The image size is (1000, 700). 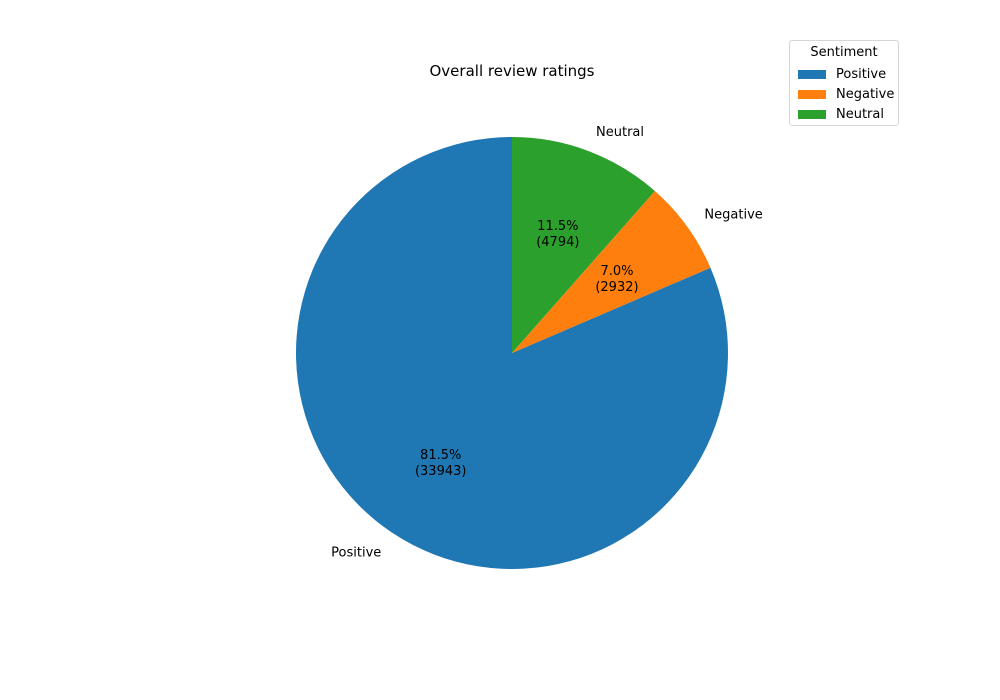 I want to click on slice-label-negative: Negative, so click(x=733, y=215).